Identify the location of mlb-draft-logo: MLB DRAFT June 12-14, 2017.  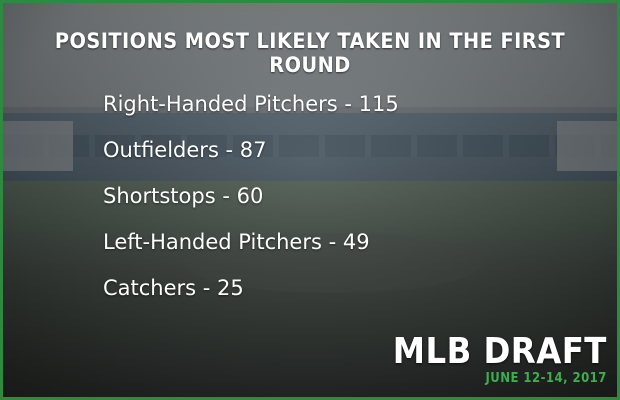
(488, 360).